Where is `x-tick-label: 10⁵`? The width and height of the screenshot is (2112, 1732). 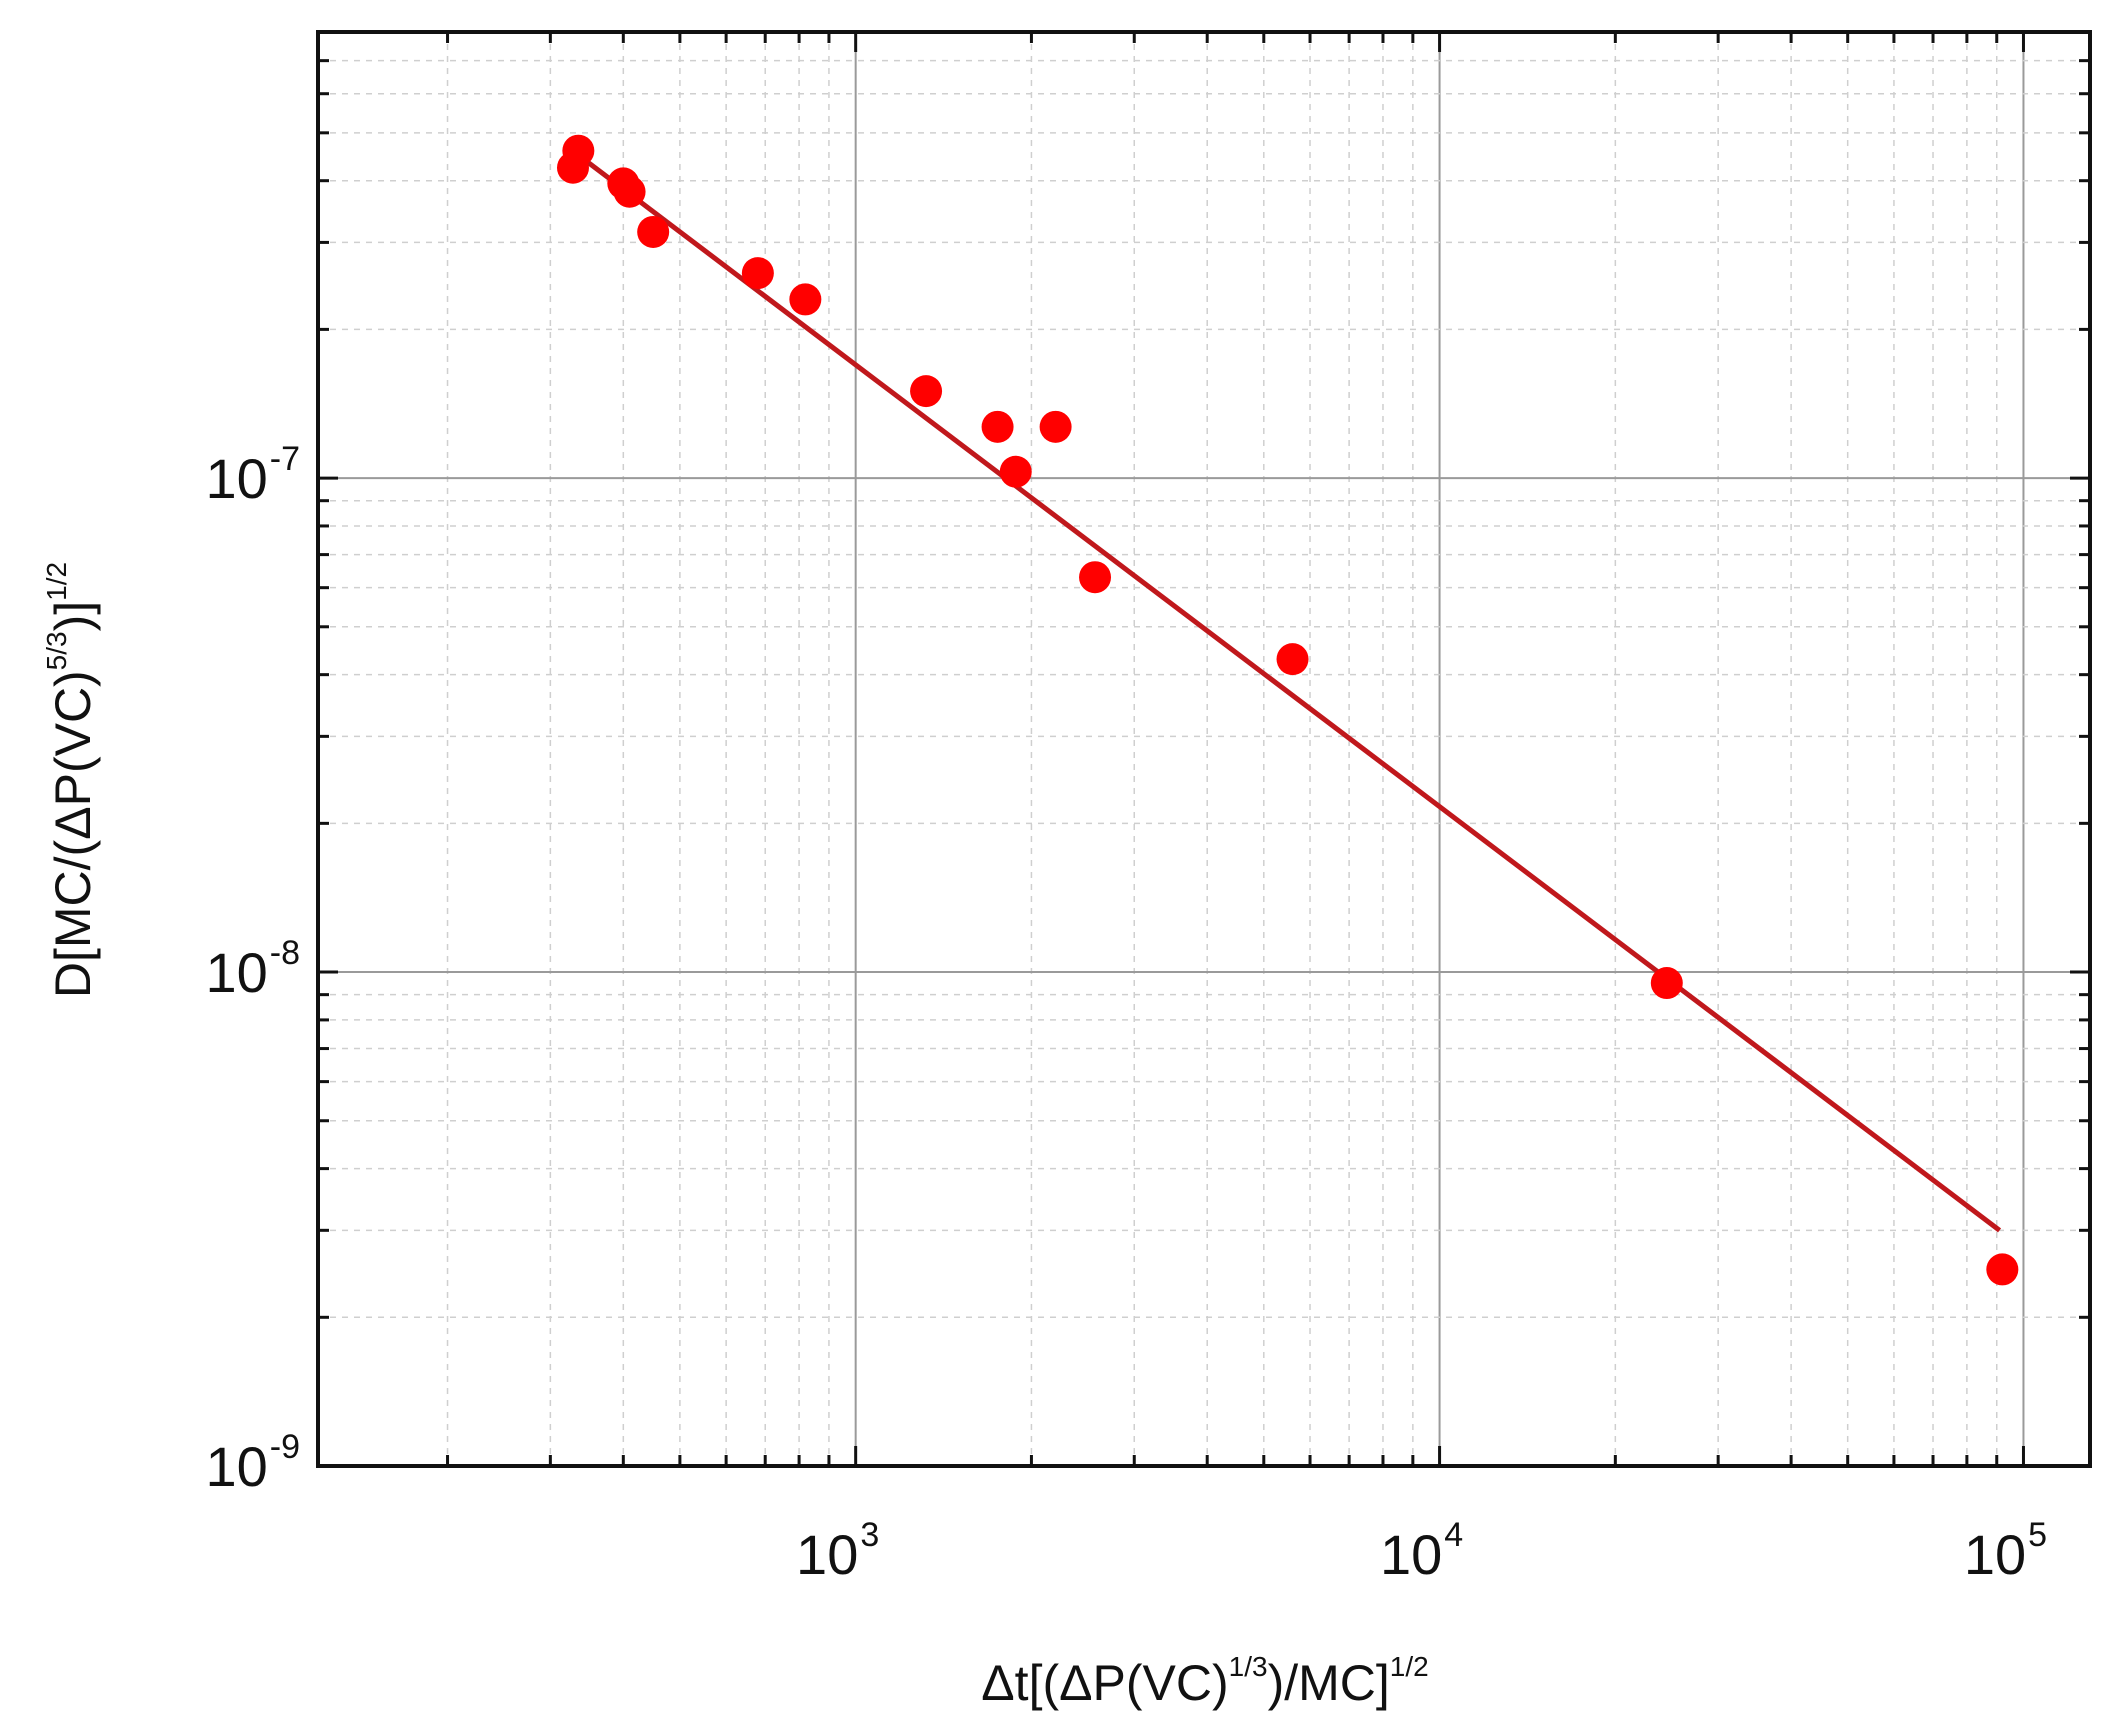
x-tick-label: 10⁵ is located at coordinates (2005, 1551).